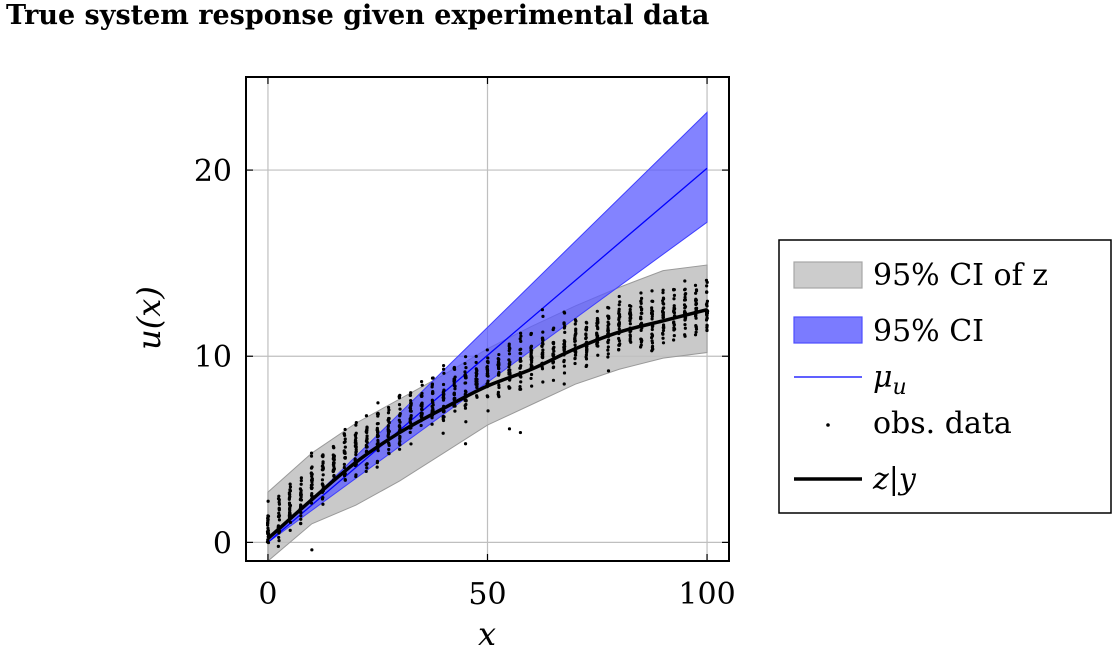 Image resolution: width=1117 pixels, height=650 pixels. I want to click on x-tick-label: 50, so click(487, 594).